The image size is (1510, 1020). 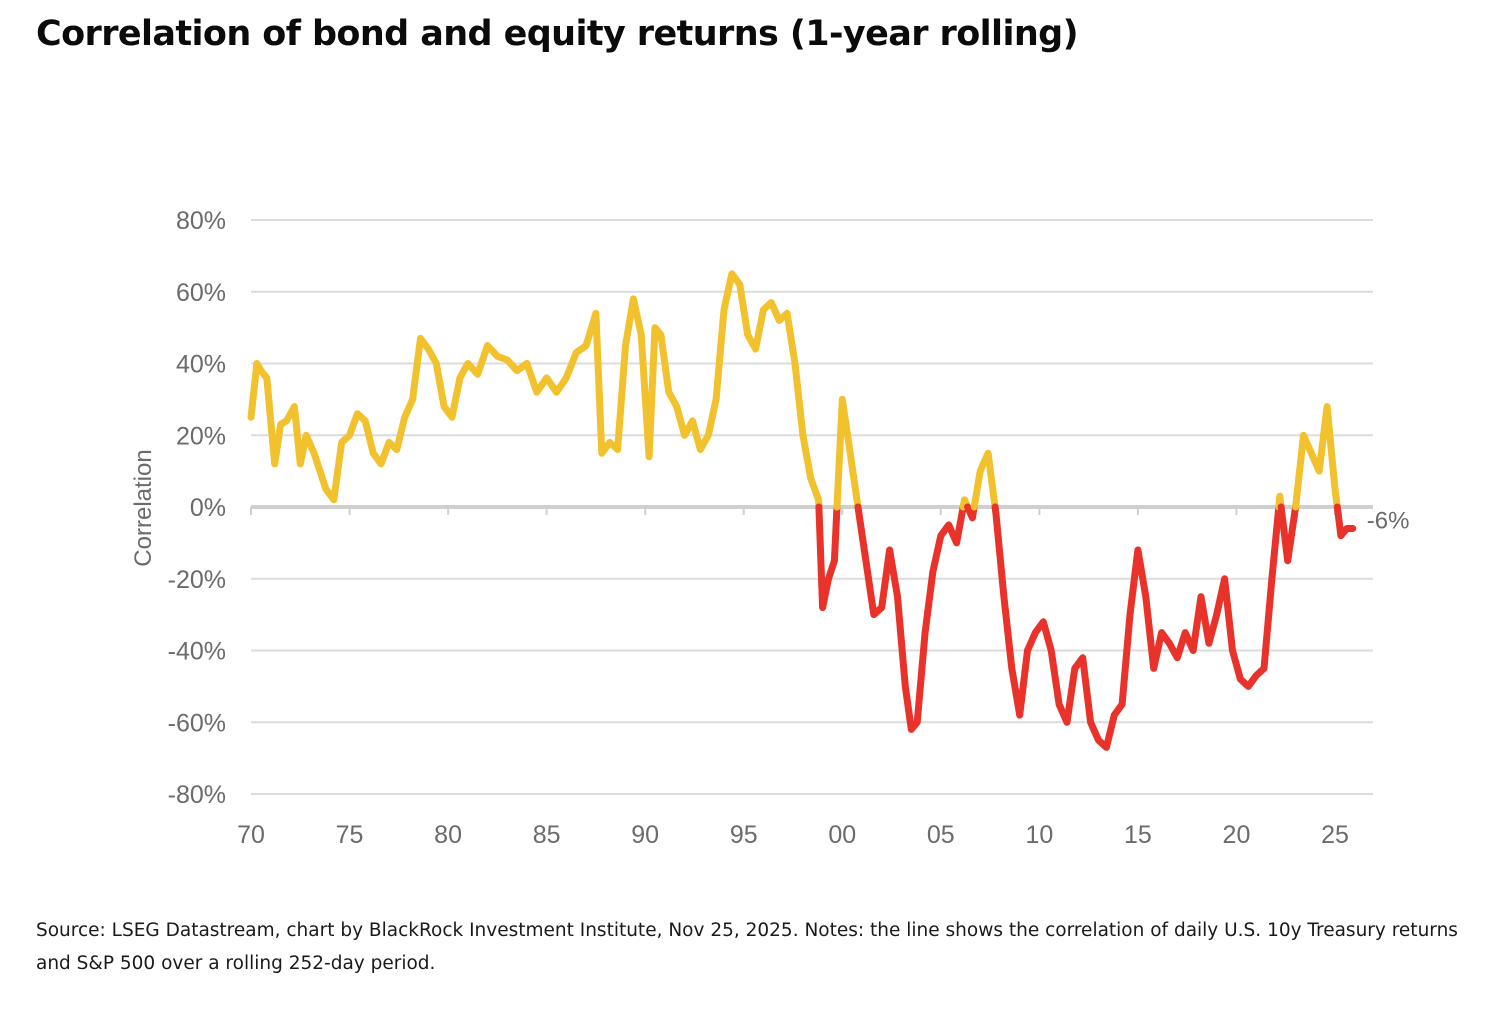 What do you see at coordinates (251, 835) in the screenshot?
I see `x-tick-label: 70` at bounding box center [251, 835].